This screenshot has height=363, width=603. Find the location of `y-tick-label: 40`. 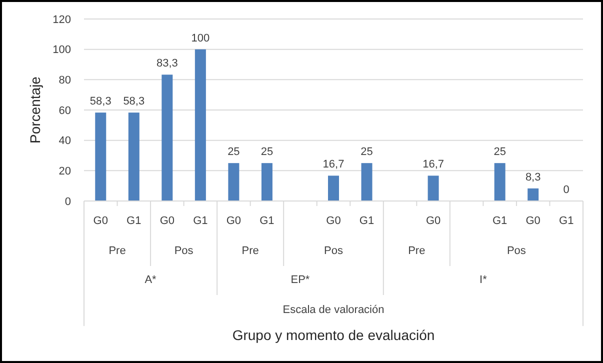

y-tick-label: 40 is located at coordinates (64, 141).